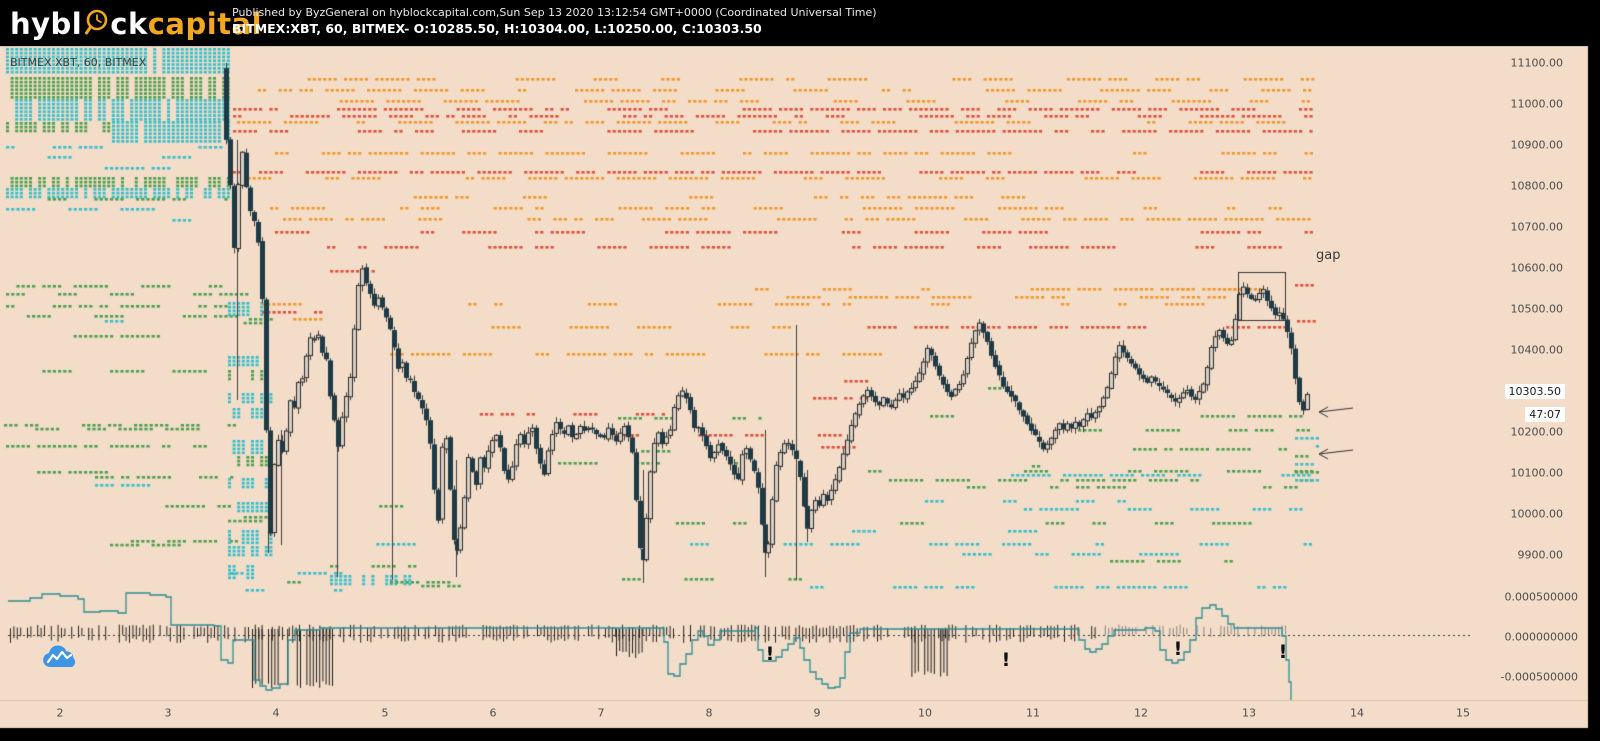 The height and width of the screenshot is (741, 1600). Describe the element at coordinates (205, 24) in the screenshot. I see `logo-text-3: capital` at that location.